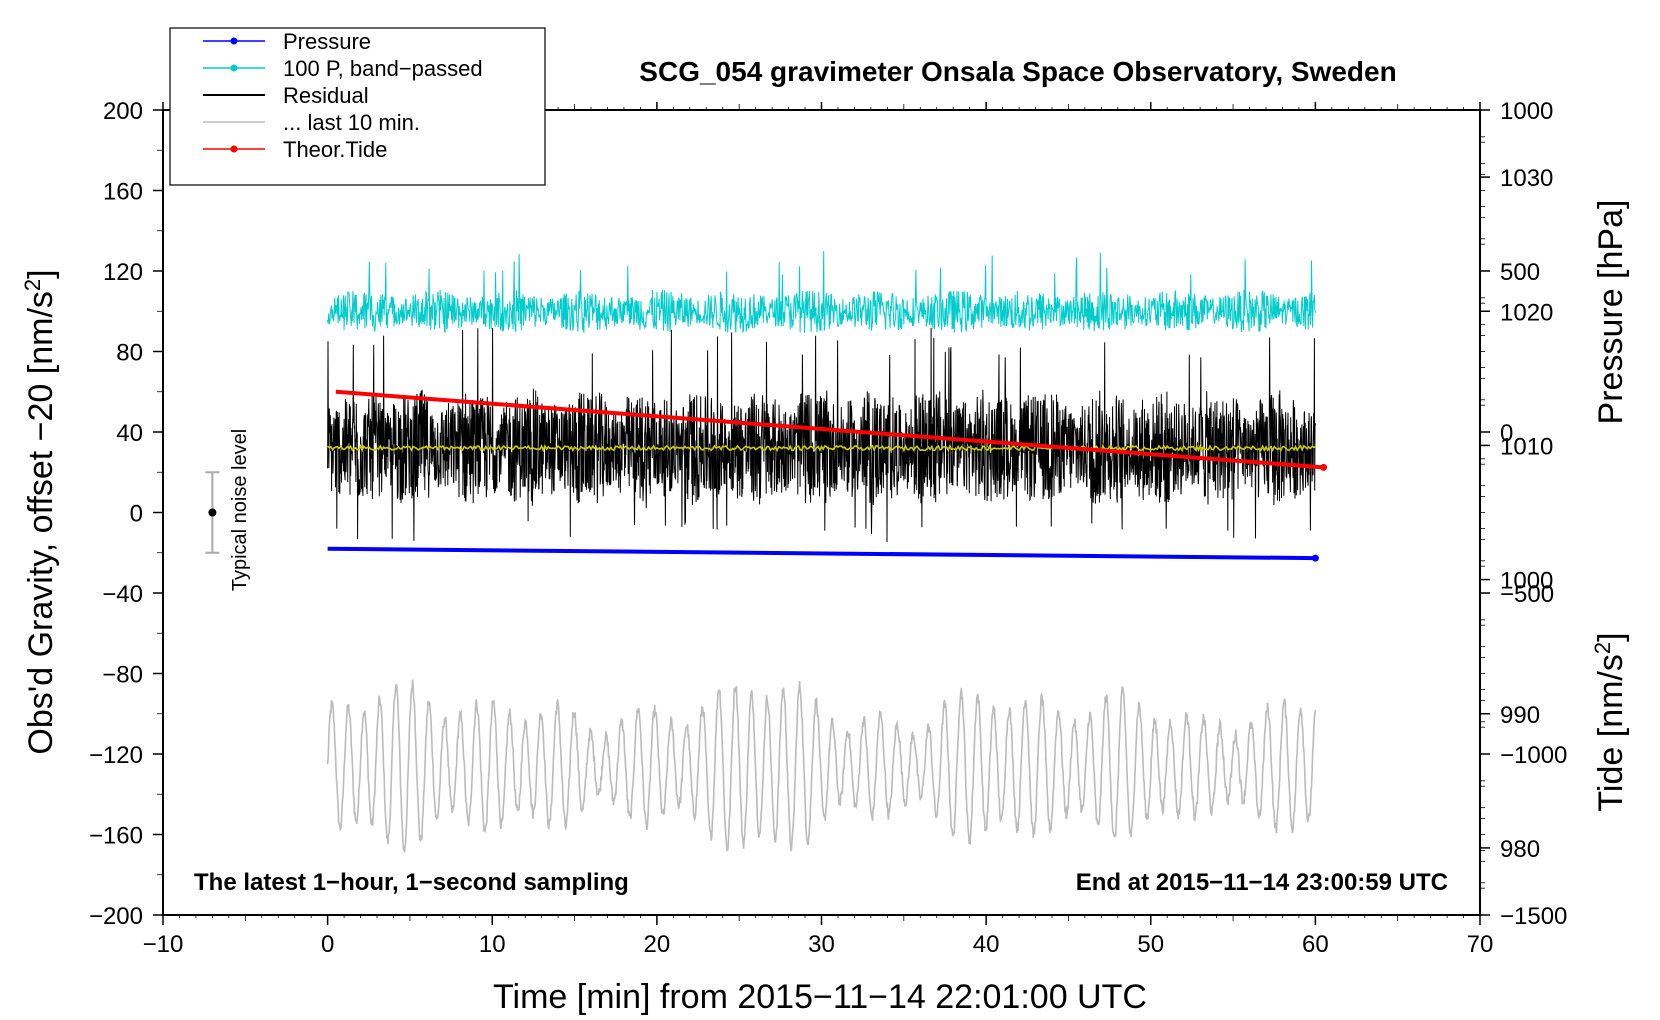 The image size is (1660, 1020). What do you see at coordinates (383, 68) in the screenshot?
I see `legend-label-1: 100 P, band−passed` at bounding box center [383, 68].